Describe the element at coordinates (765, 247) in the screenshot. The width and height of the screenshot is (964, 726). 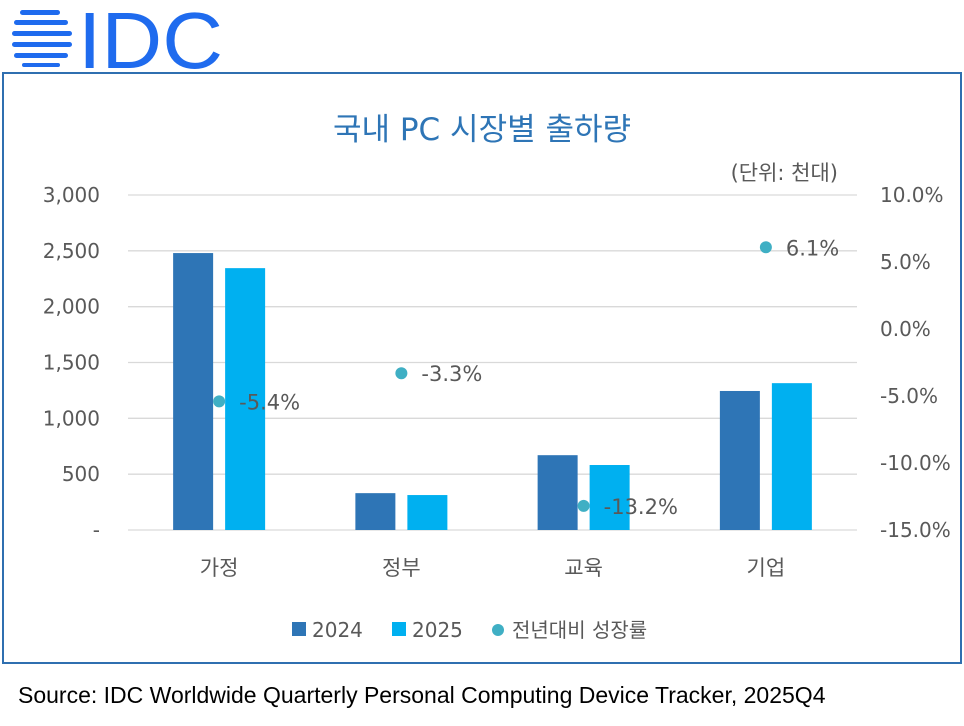
I see `growth-point-기업` at that location.